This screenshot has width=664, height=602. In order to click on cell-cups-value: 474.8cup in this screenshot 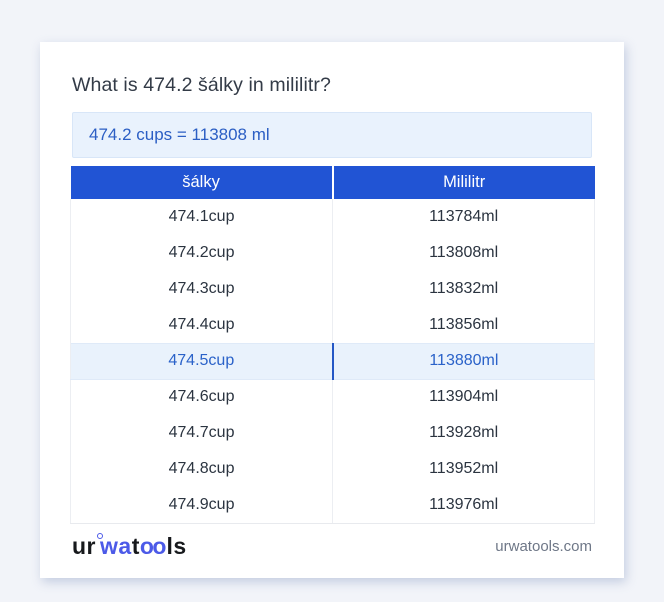, I will do `click(201, 469)`.